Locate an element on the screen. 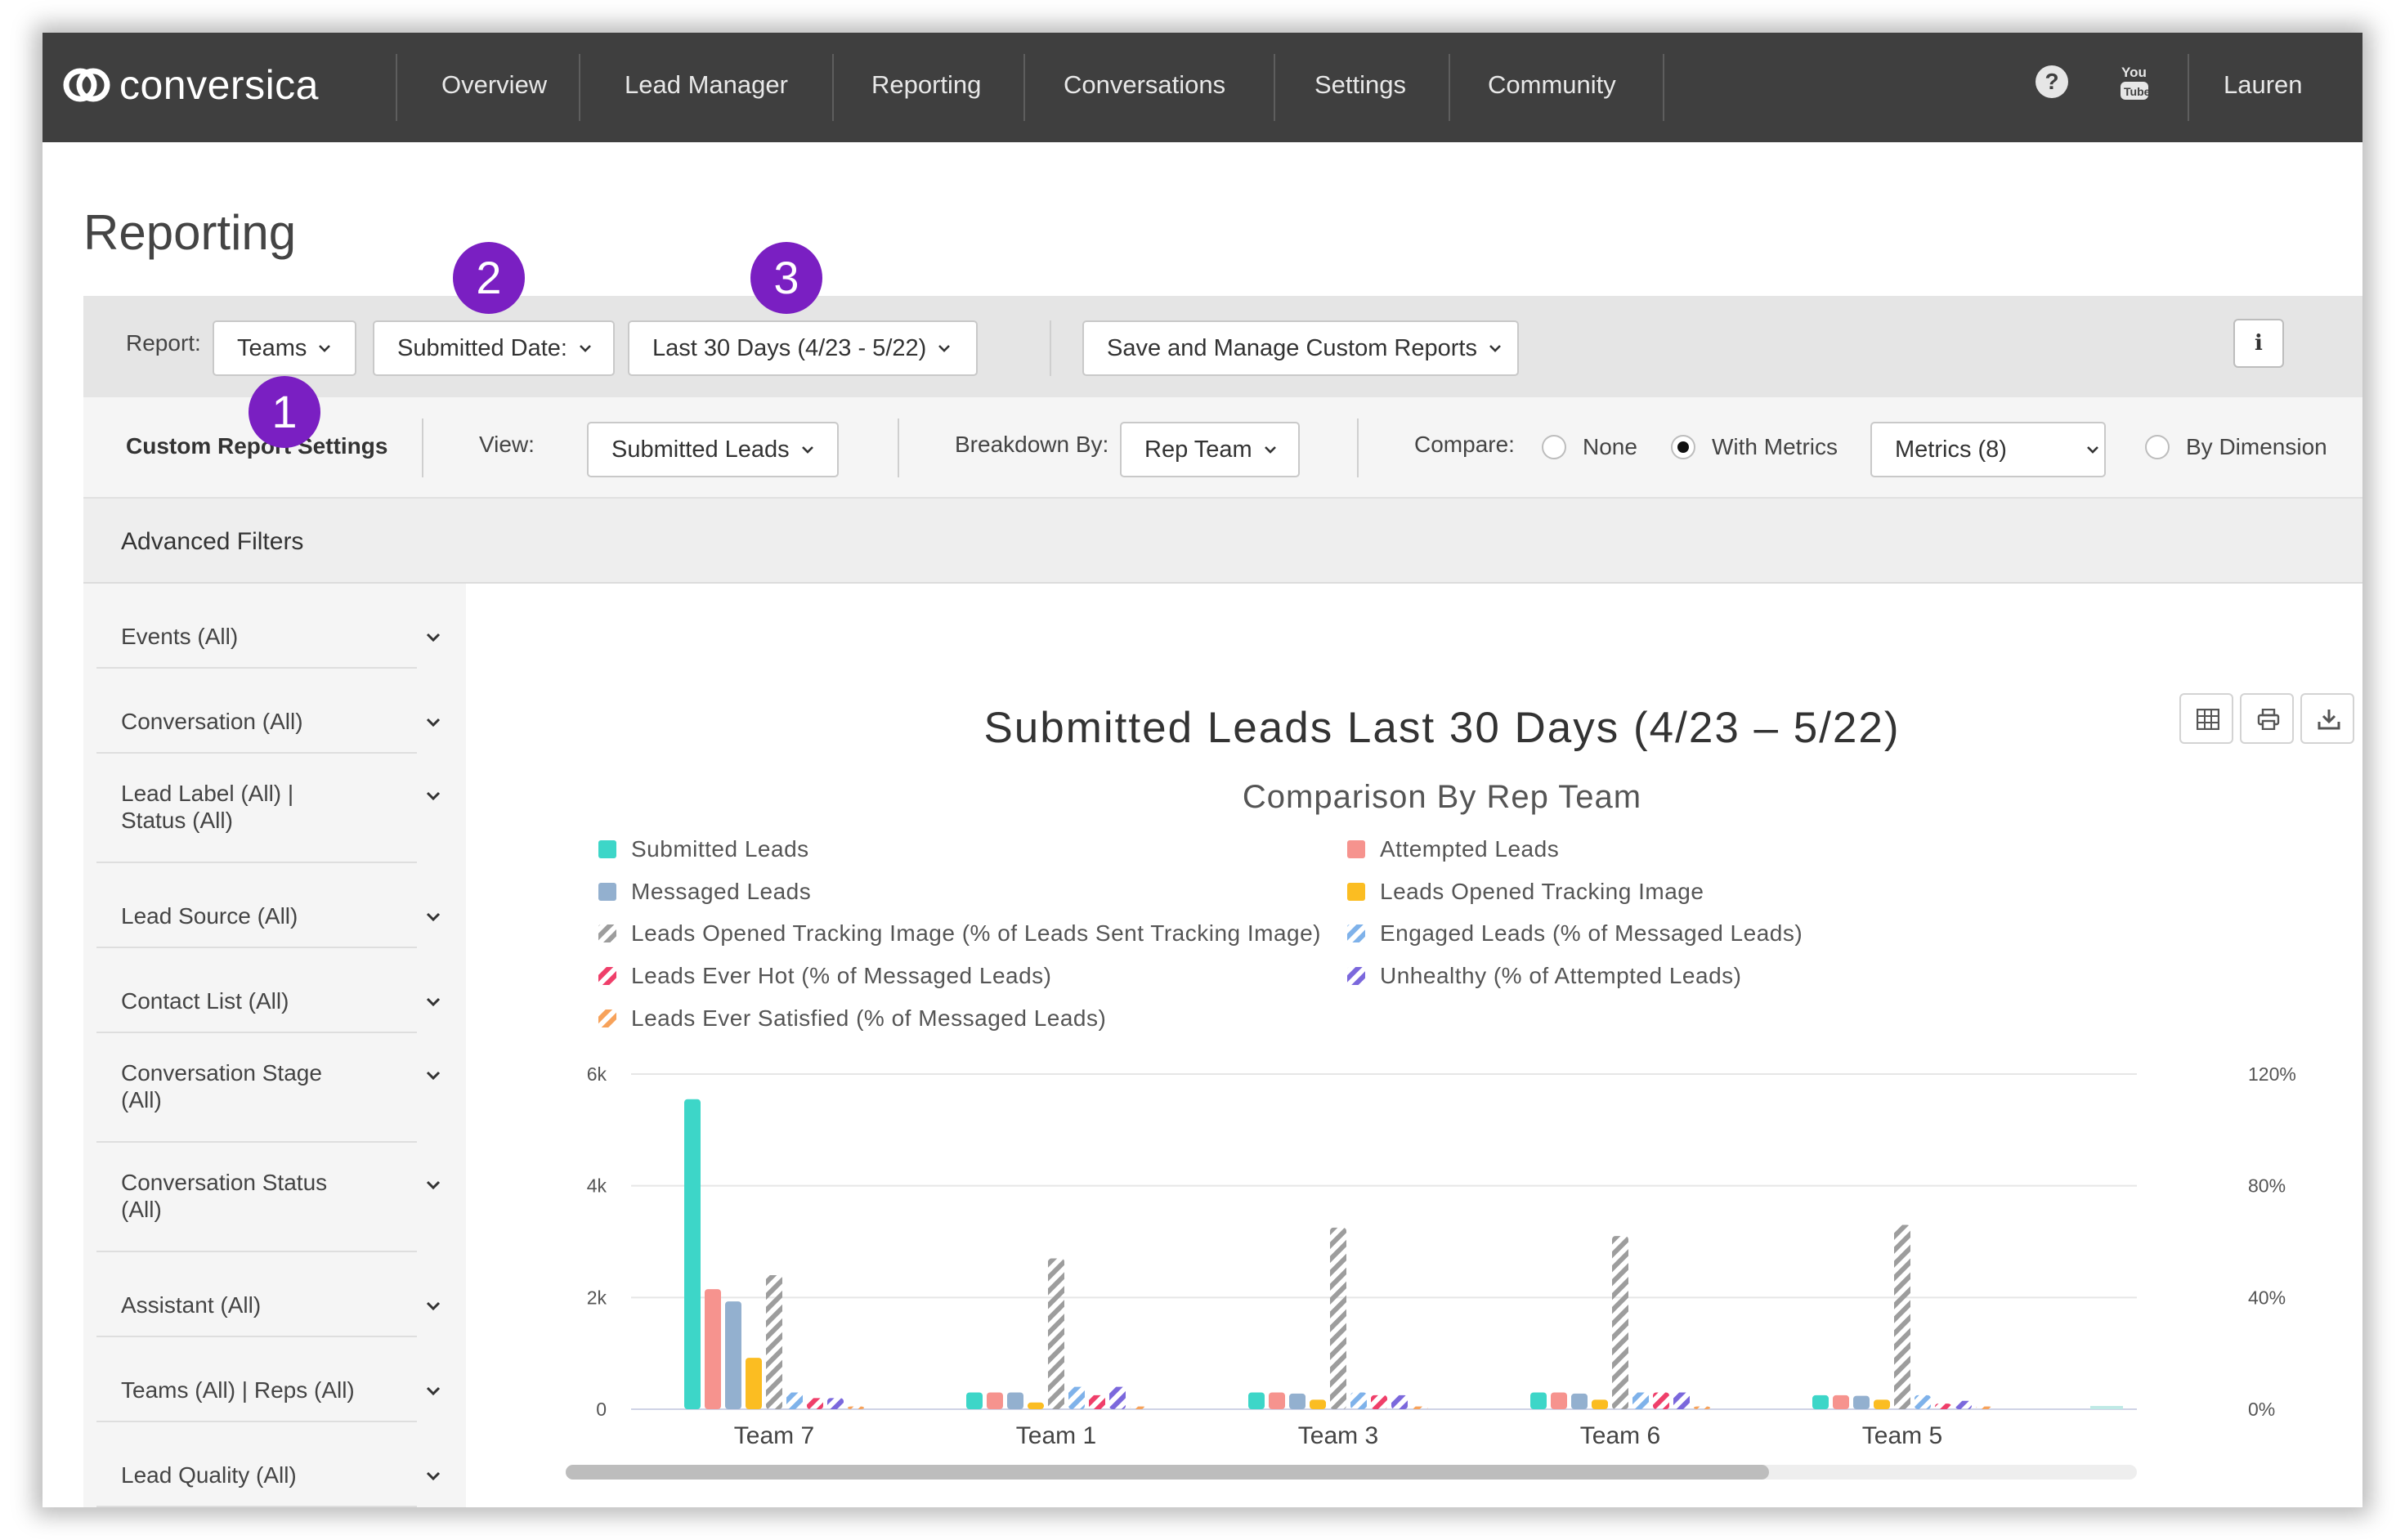  view-dropdown: Submitted Leads is located at coordinates (713, 450).